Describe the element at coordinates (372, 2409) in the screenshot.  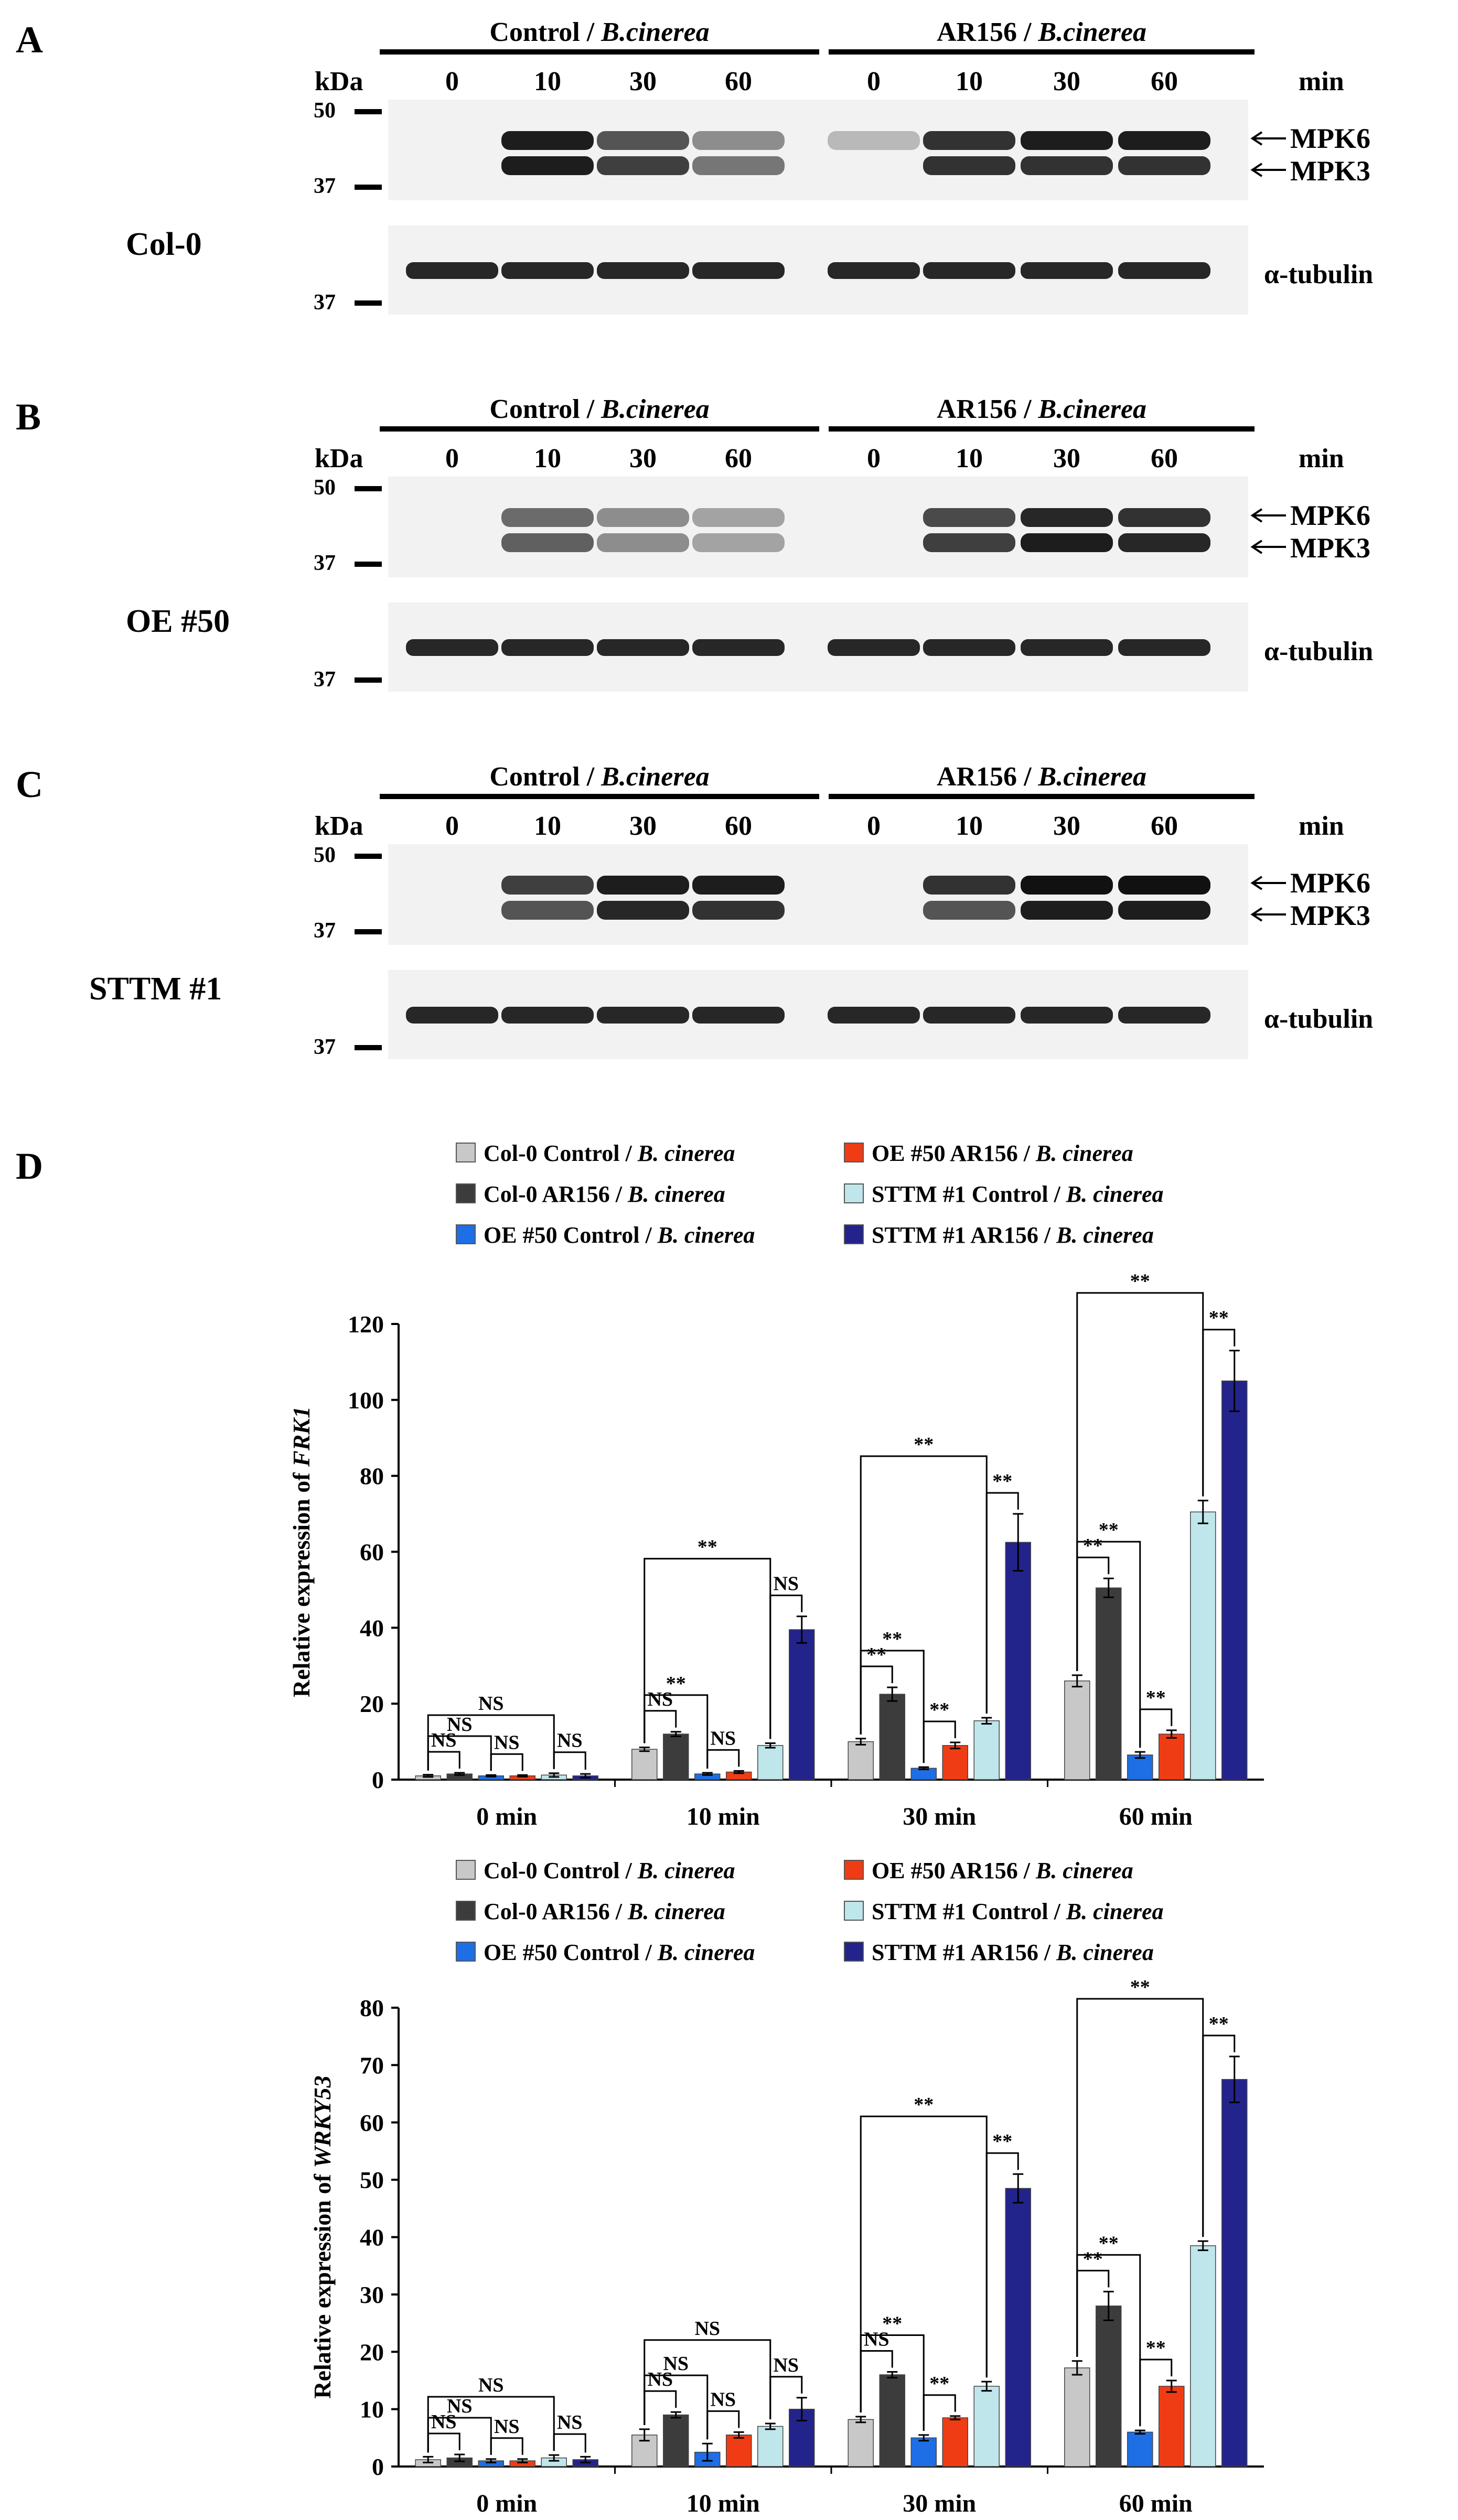
I see `y-tick-label: 10` at that location.